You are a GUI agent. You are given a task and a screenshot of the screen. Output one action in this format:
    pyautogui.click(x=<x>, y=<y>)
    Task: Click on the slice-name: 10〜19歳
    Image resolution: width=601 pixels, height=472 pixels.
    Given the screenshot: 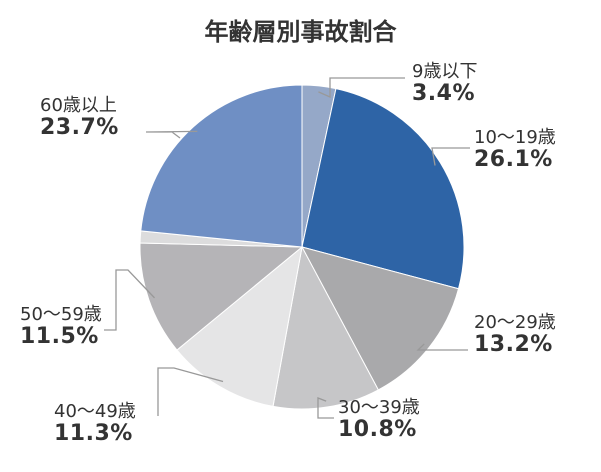 What is the action you would take?
    pyautogui.click(x=515, y=137)
    